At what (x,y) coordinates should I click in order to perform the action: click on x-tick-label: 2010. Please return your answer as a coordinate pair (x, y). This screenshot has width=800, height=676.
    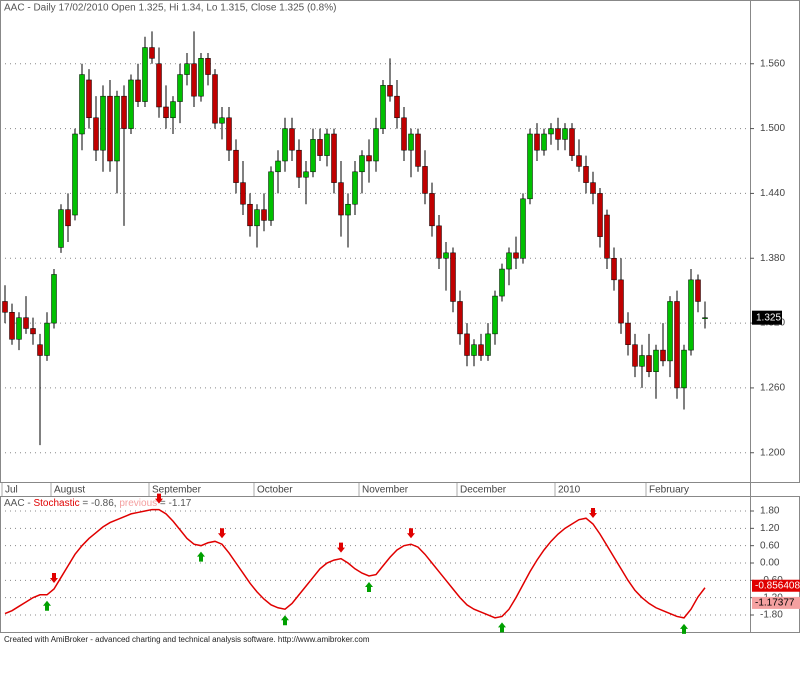
    Looking at the image, I should click on (569, 490).